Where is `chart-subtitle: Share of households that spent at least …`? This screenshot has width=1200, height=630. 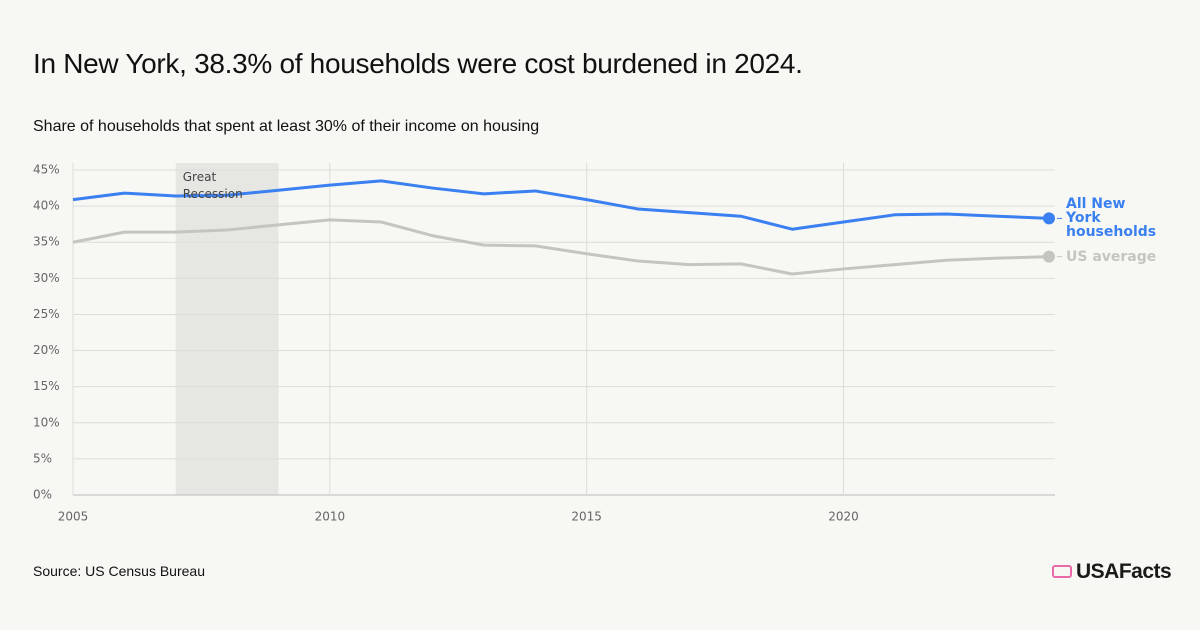
chart-subtitle: Share of households that spent at least … is located at coordinates (286, 126).